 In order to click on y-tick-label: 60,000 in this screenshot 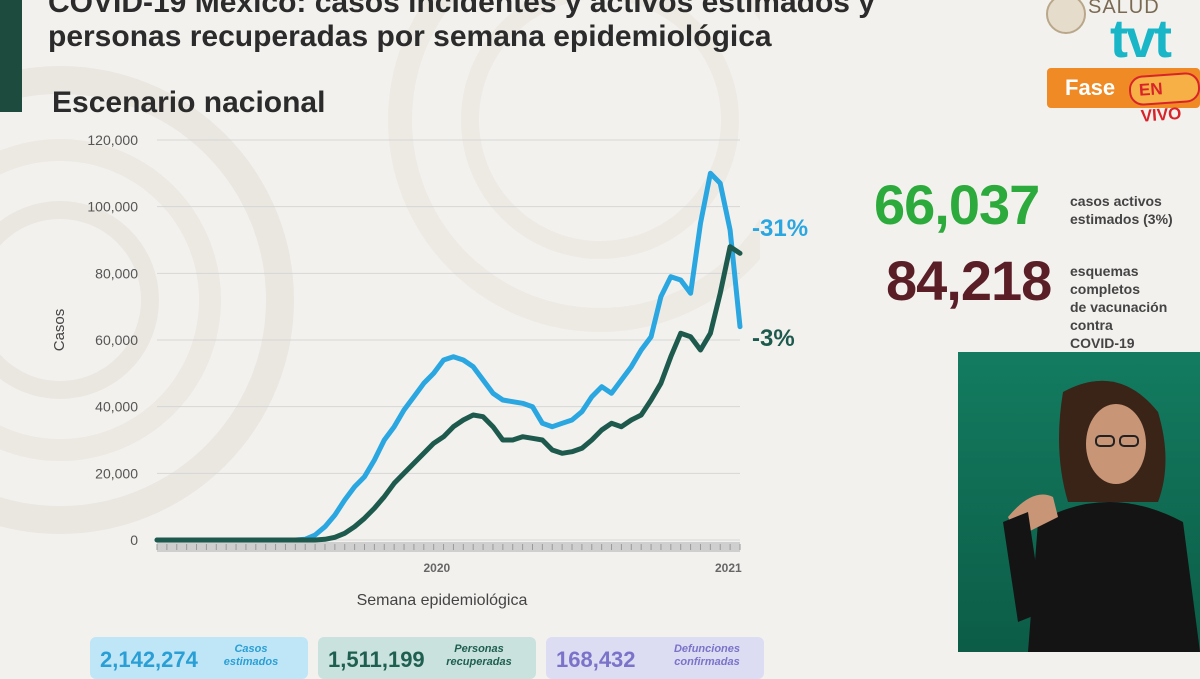, I will do `click(116, 340)`.